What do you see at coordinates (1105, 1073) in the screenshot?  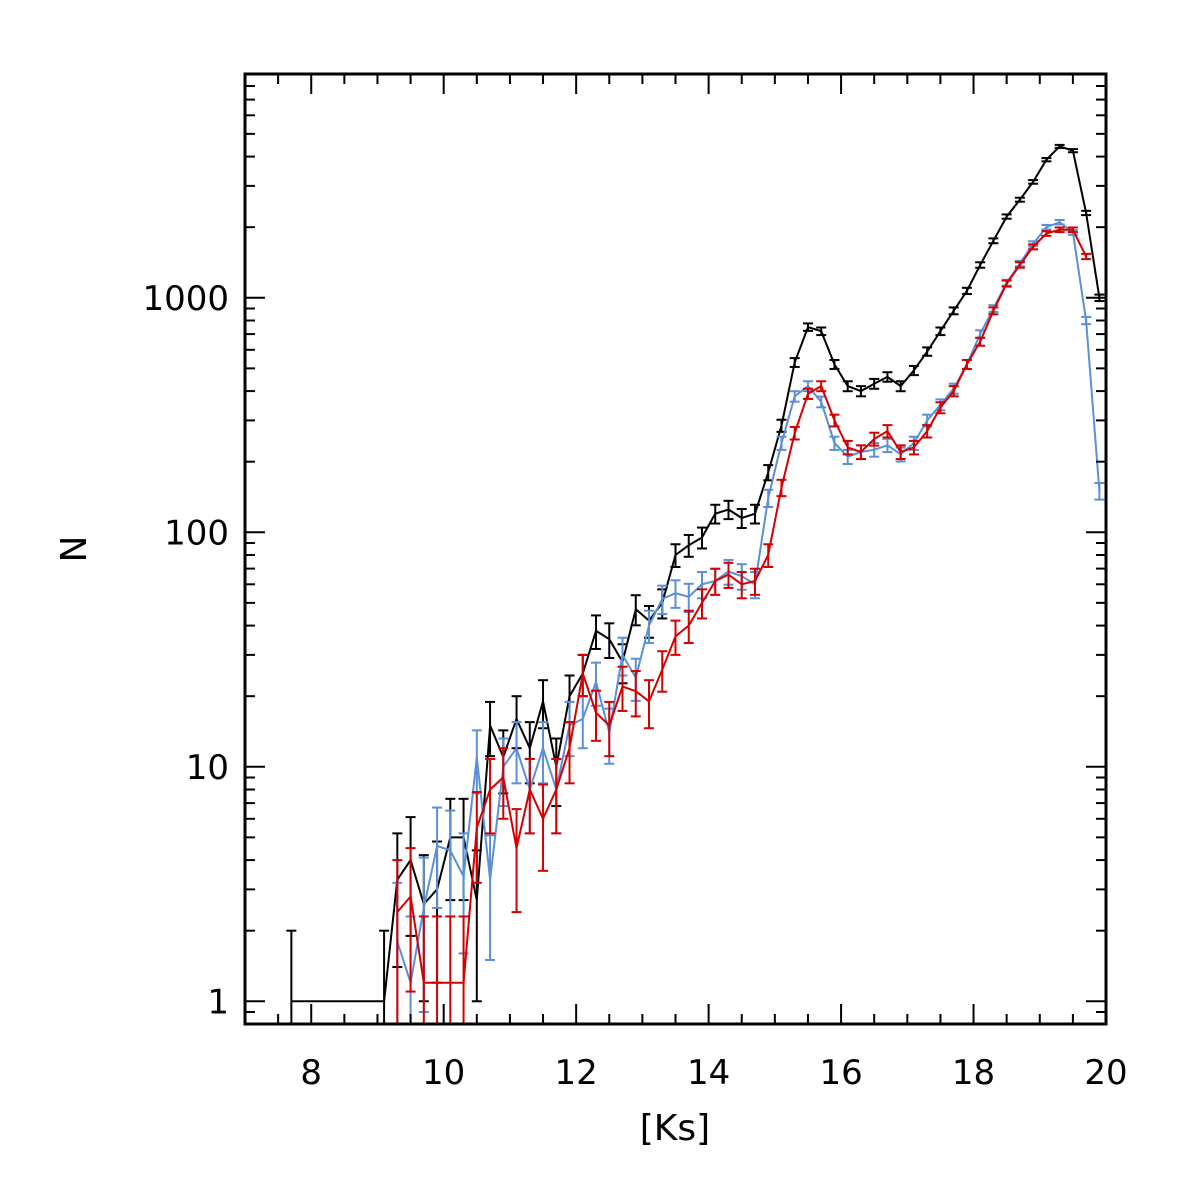 I see `x-tick-label: 20` at bounding box center [1105, 1073].